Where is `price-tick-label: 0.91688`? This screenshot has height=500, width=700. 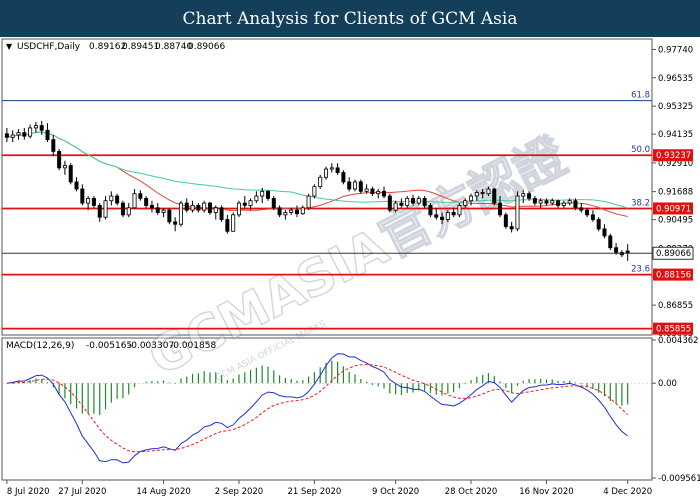 price-tick-label: 0.91688 is located at coordinates (675, 193).